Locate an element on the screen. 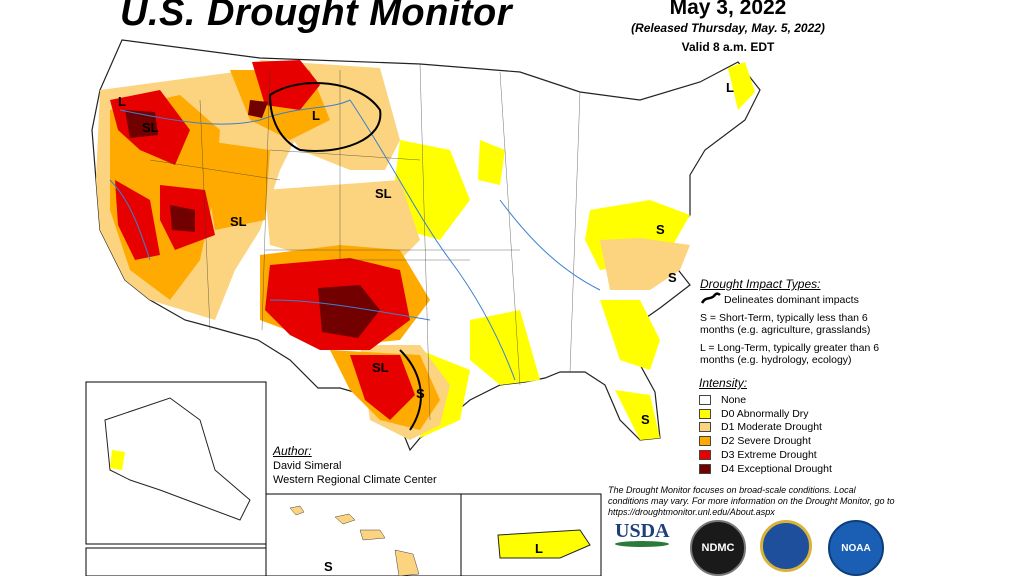  label-s-carolina: S is located at coordinates (672, 277).